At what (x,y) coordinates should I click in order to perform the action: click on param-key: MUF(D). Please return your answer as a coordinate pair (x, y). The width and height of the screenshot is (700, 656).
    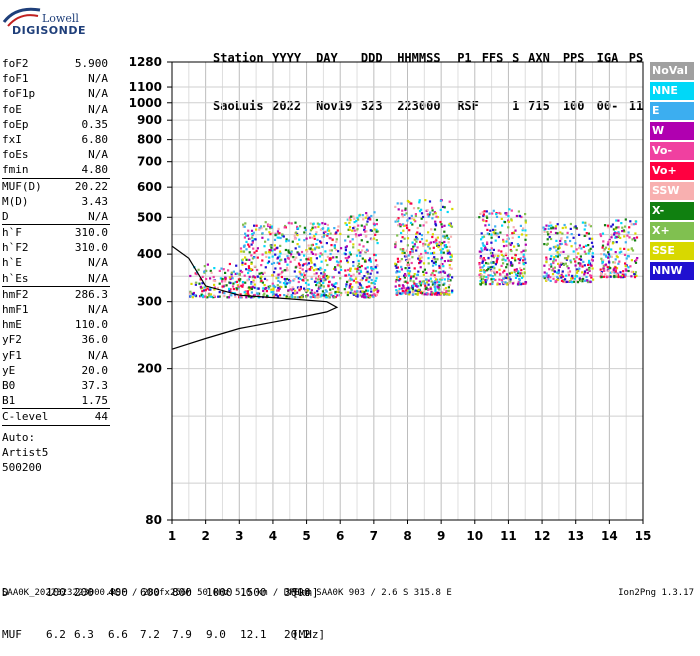
    Looking at the image, I should click on (22, 186).